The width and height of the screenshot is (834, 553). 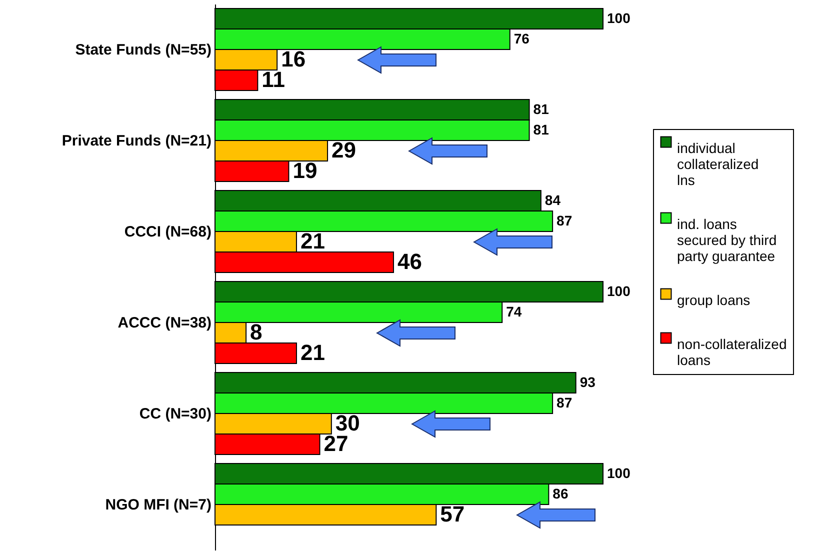 I want to click on legend-label: ind. loans secured by third party guarantee, so click(x=727, y=240).